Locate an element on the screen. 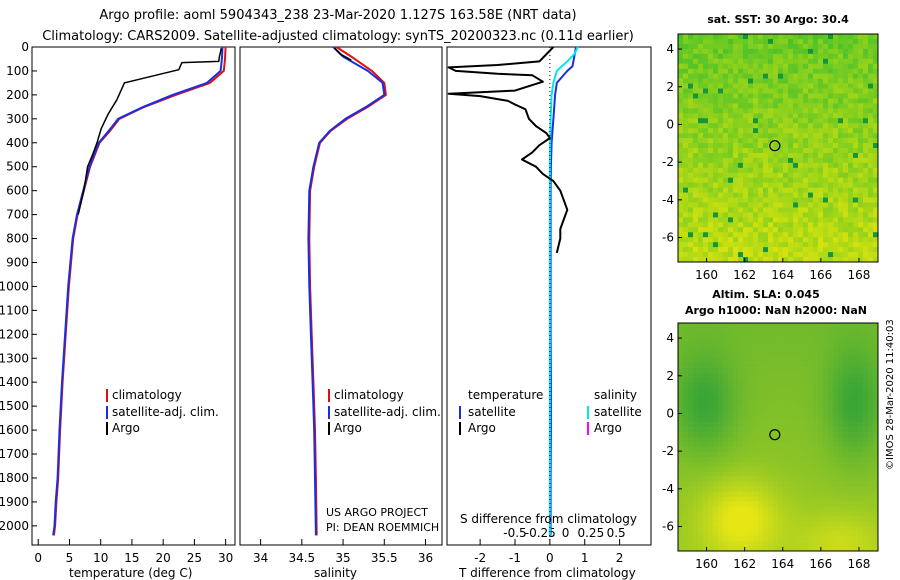  x-tick-label: 5 is located at coordinates (70, 558).